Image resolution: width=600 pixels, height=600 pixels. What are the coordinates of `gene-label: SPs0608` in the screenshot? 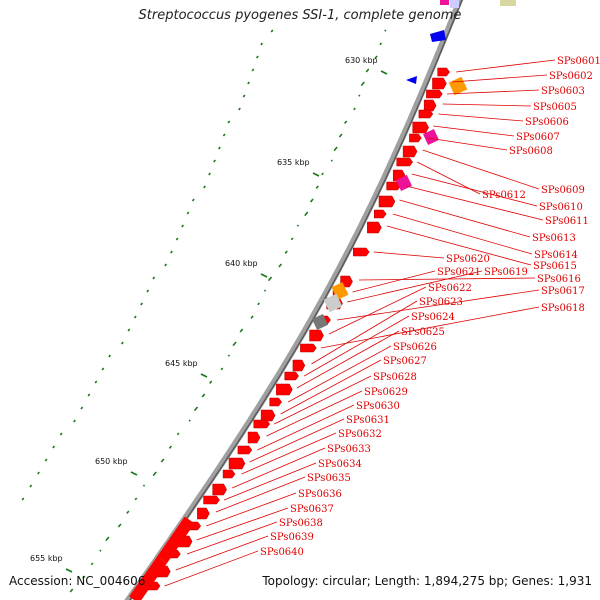 It's located at (531, 151).